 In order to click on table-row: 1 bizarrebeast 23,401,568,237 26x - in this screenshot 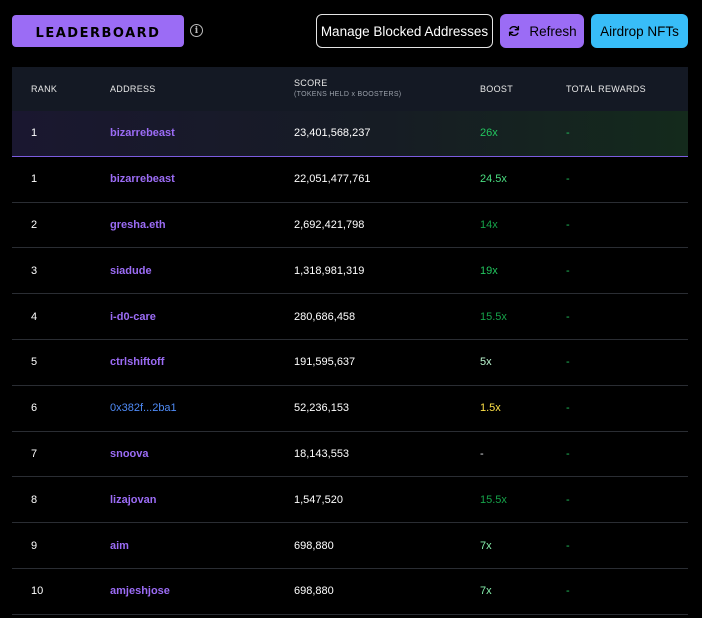, I will do `click(350, 134)`.